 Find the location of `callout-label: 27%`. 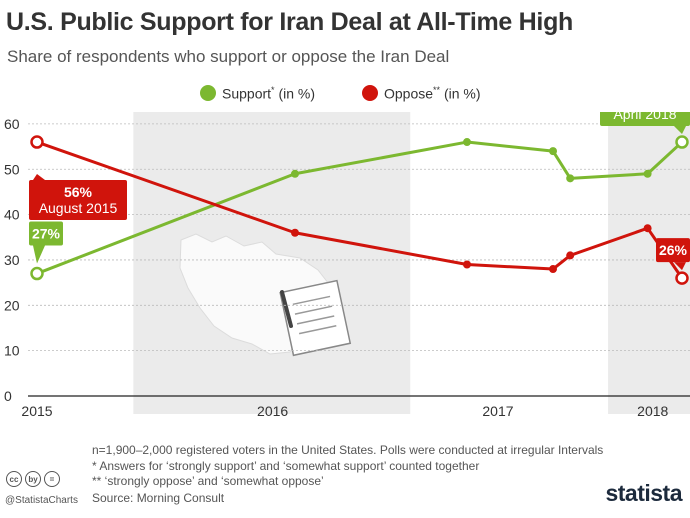

callout-label: 27% is located at coordinates (46, 234).